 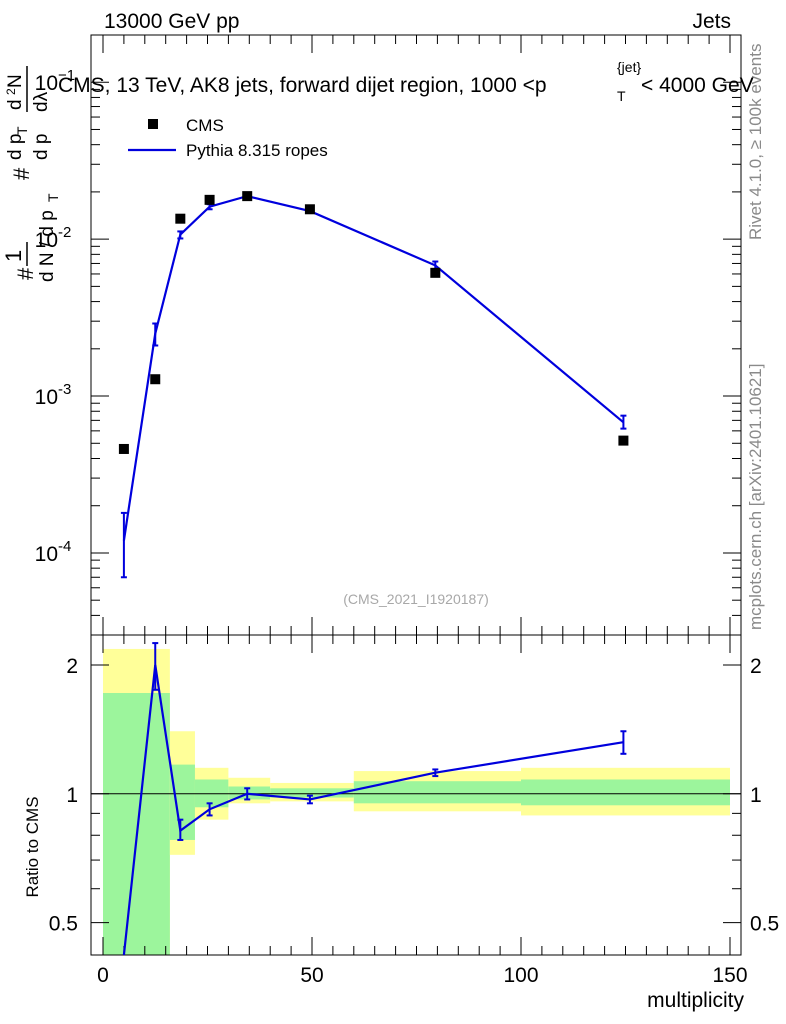 I want to click on title-post: < 4000 GeV, so click(x=697, y=85).